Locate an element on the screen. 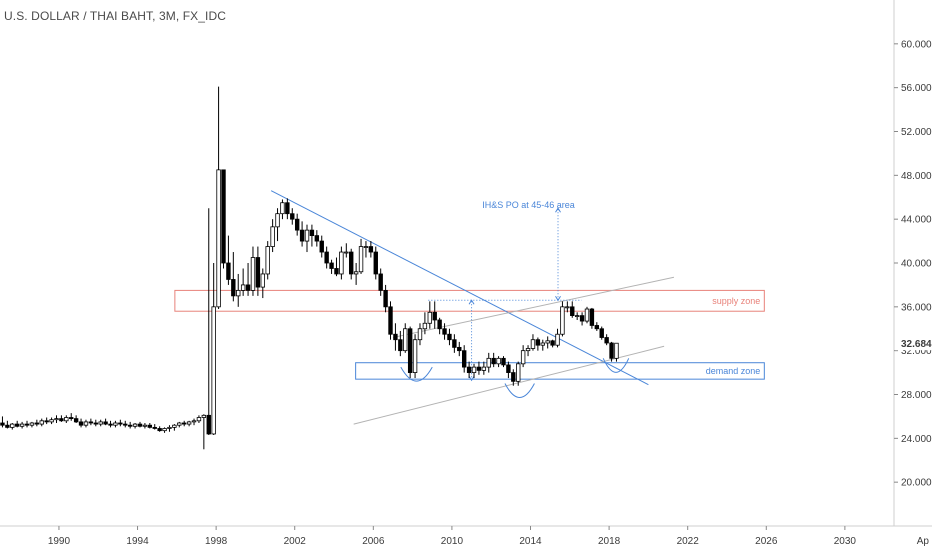 Image resolution: width=932 pixels, height=550 pixels. trendline is located at coordinates (459, 288).